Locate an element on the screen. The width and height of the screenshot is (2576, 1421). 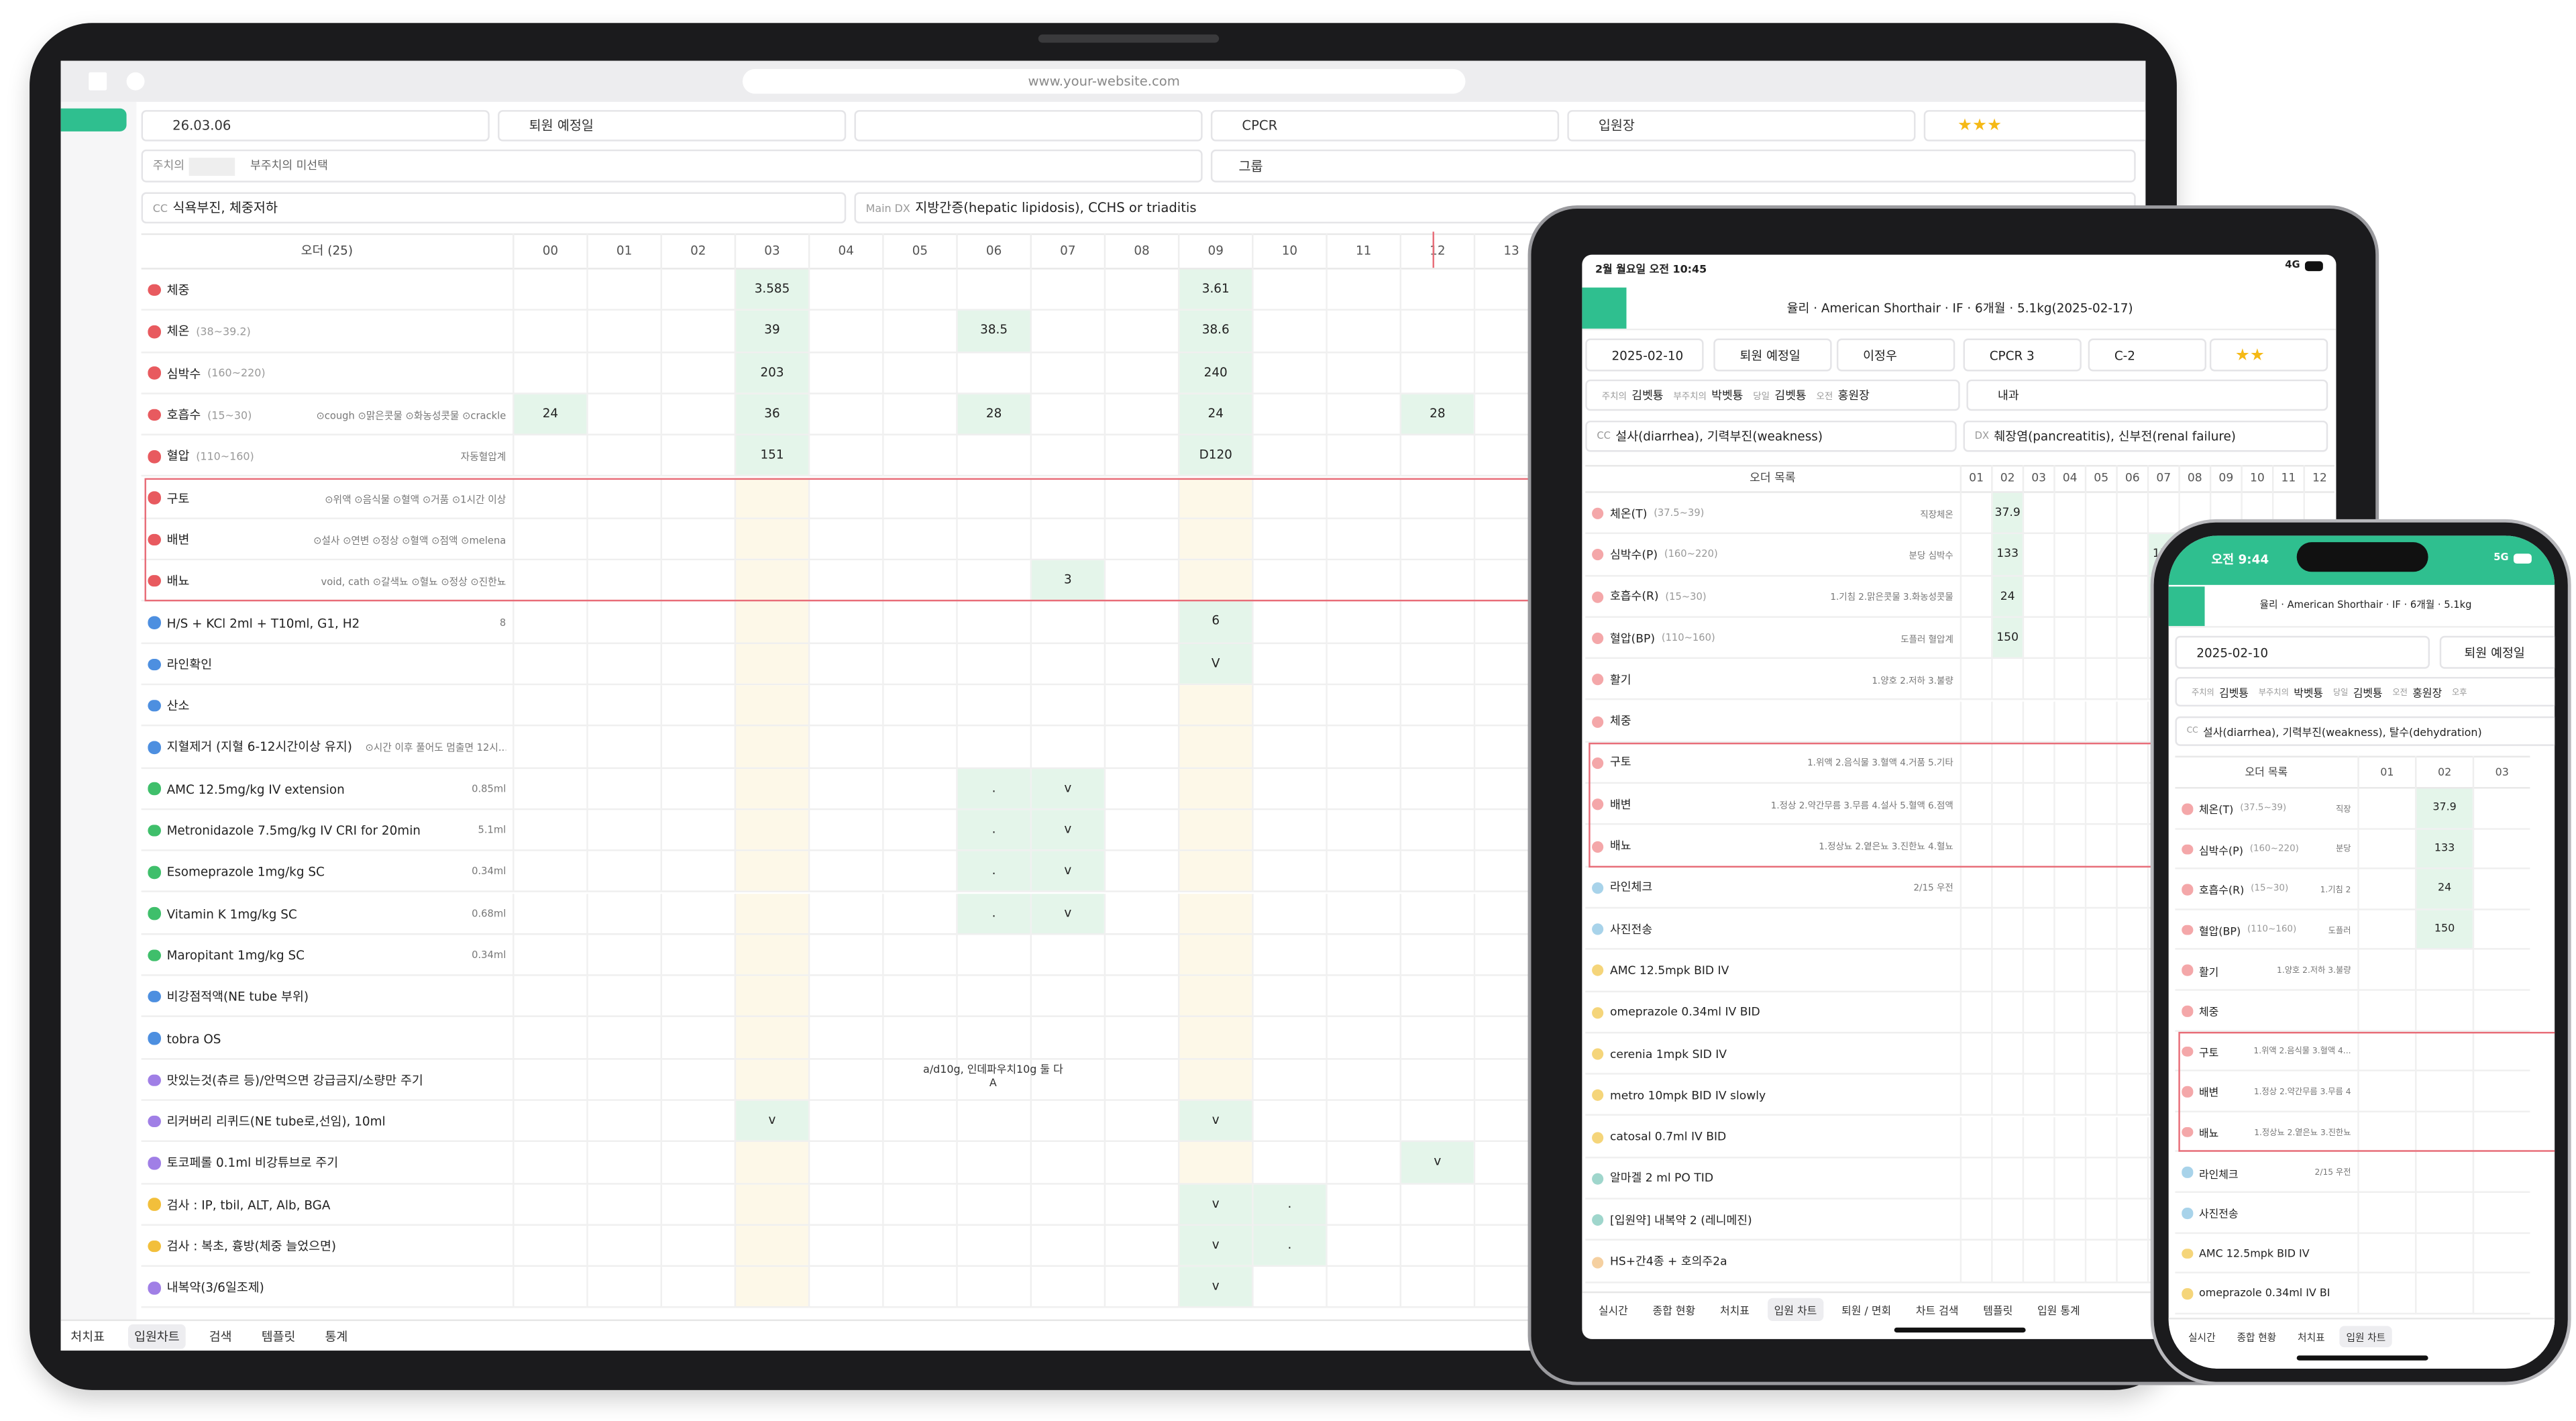
nav-item: 통계 is located at coordinates (336, 1337).